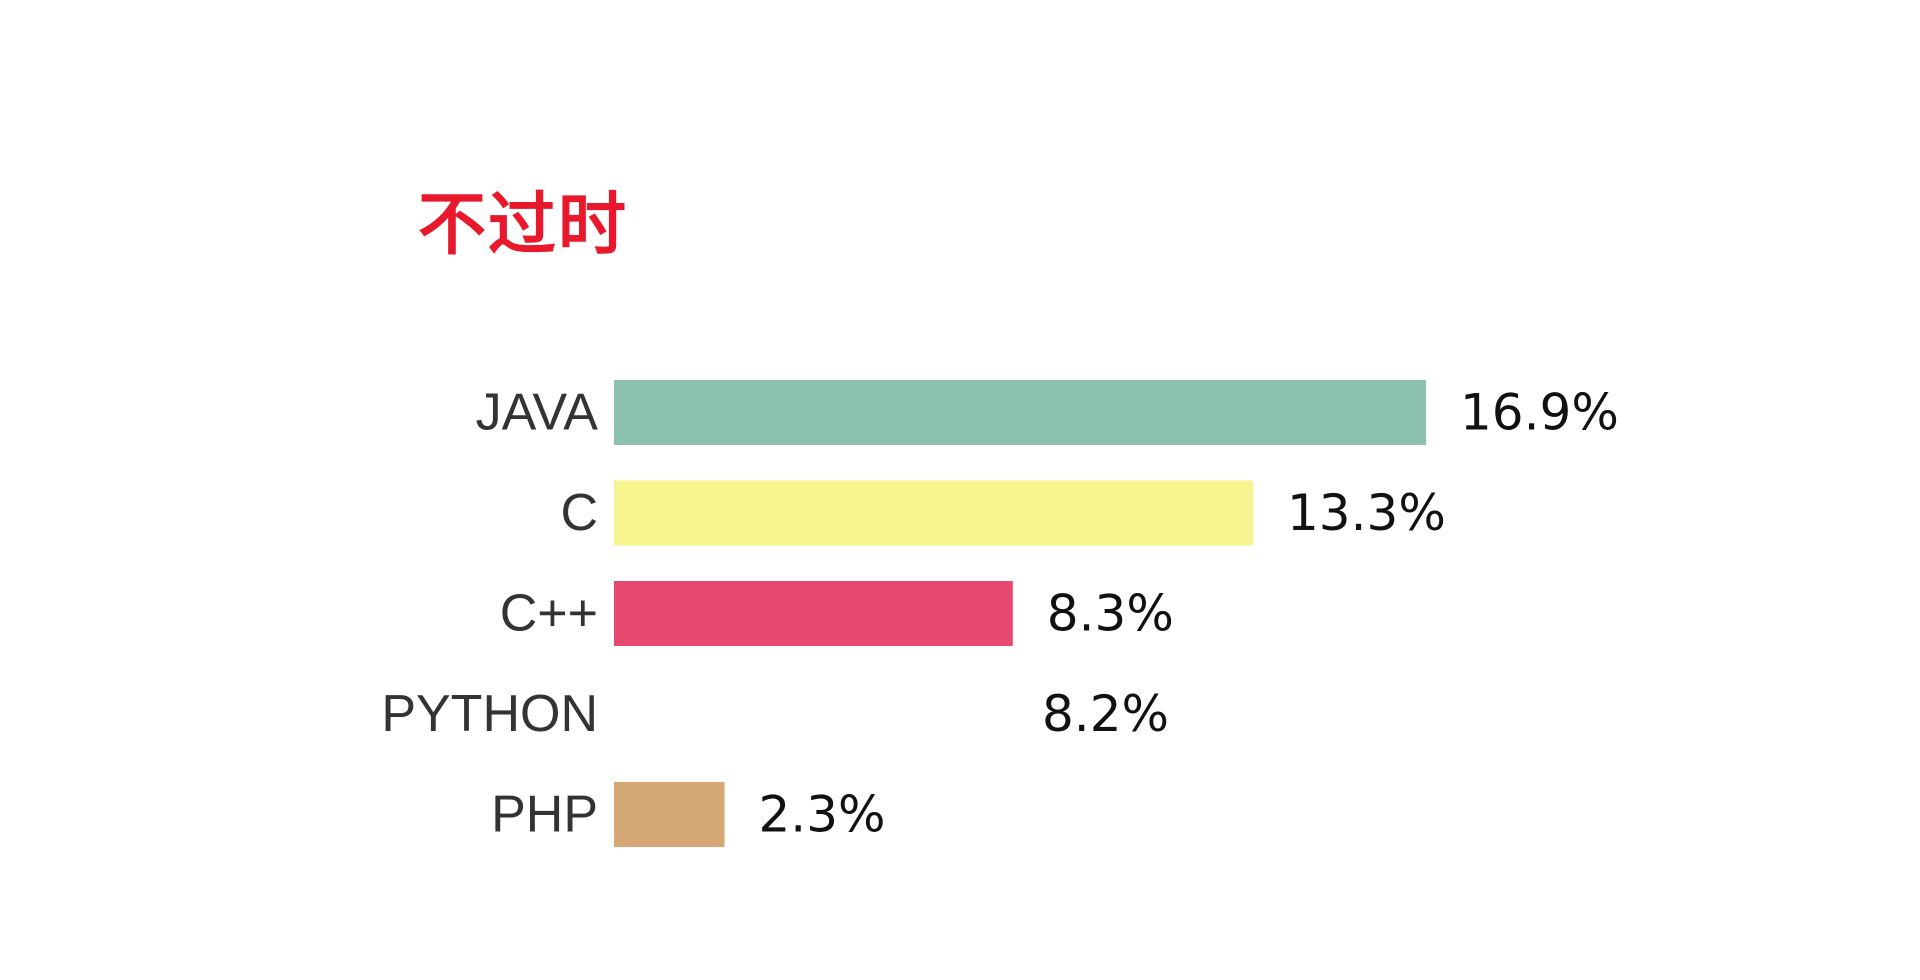  What do you see at coordinates (822, 815) in the screenshot?
I see `value-label-php: 2.3%` at bounding box center [822, 815].